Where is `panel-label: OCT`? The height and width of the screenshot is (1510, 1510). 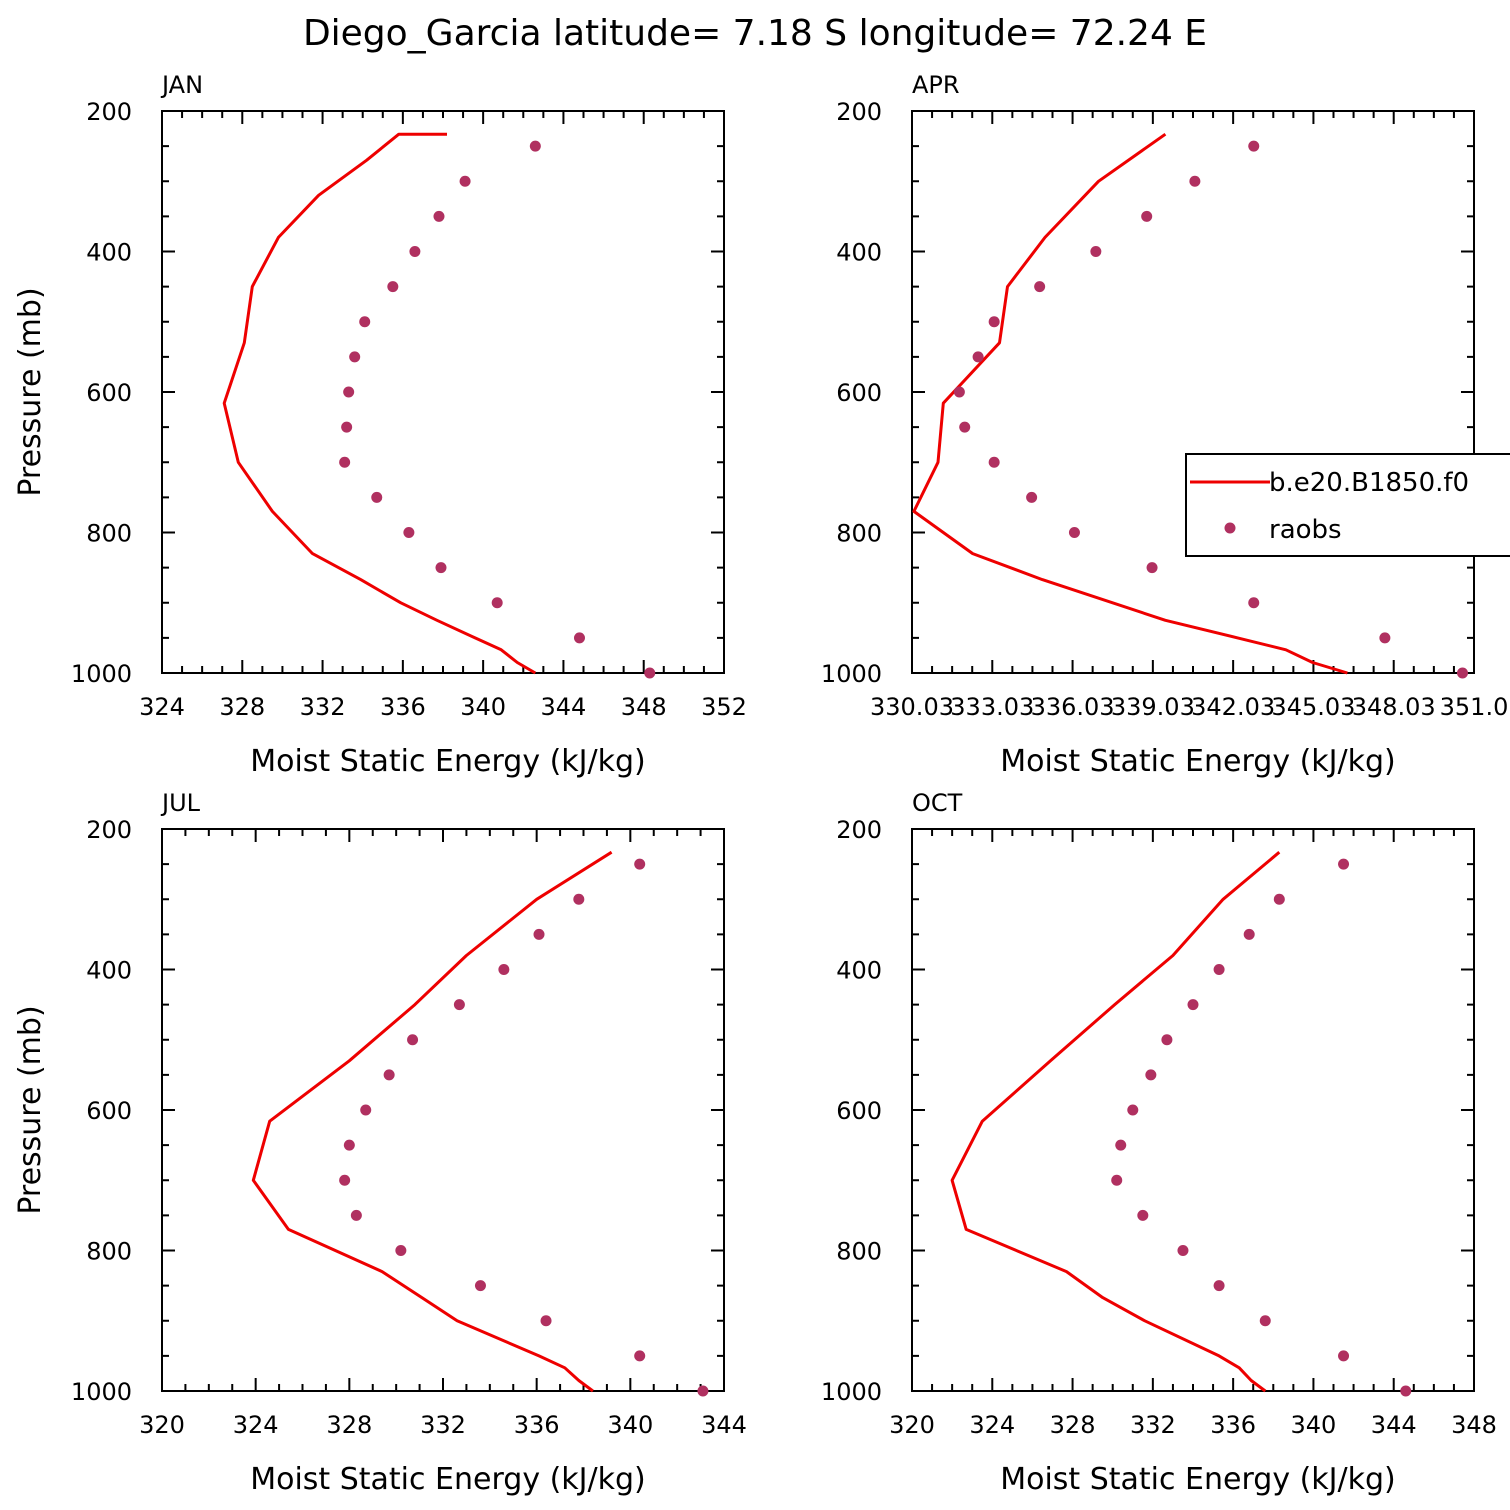
panel-label: OCT is located at coordinates (937, 803).